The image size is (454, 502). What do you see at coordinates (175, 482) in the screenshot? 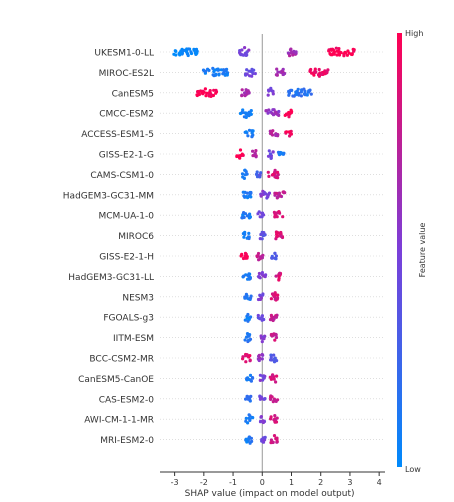
I see `x-tick-label: -3` at bounding box center [175, 482].